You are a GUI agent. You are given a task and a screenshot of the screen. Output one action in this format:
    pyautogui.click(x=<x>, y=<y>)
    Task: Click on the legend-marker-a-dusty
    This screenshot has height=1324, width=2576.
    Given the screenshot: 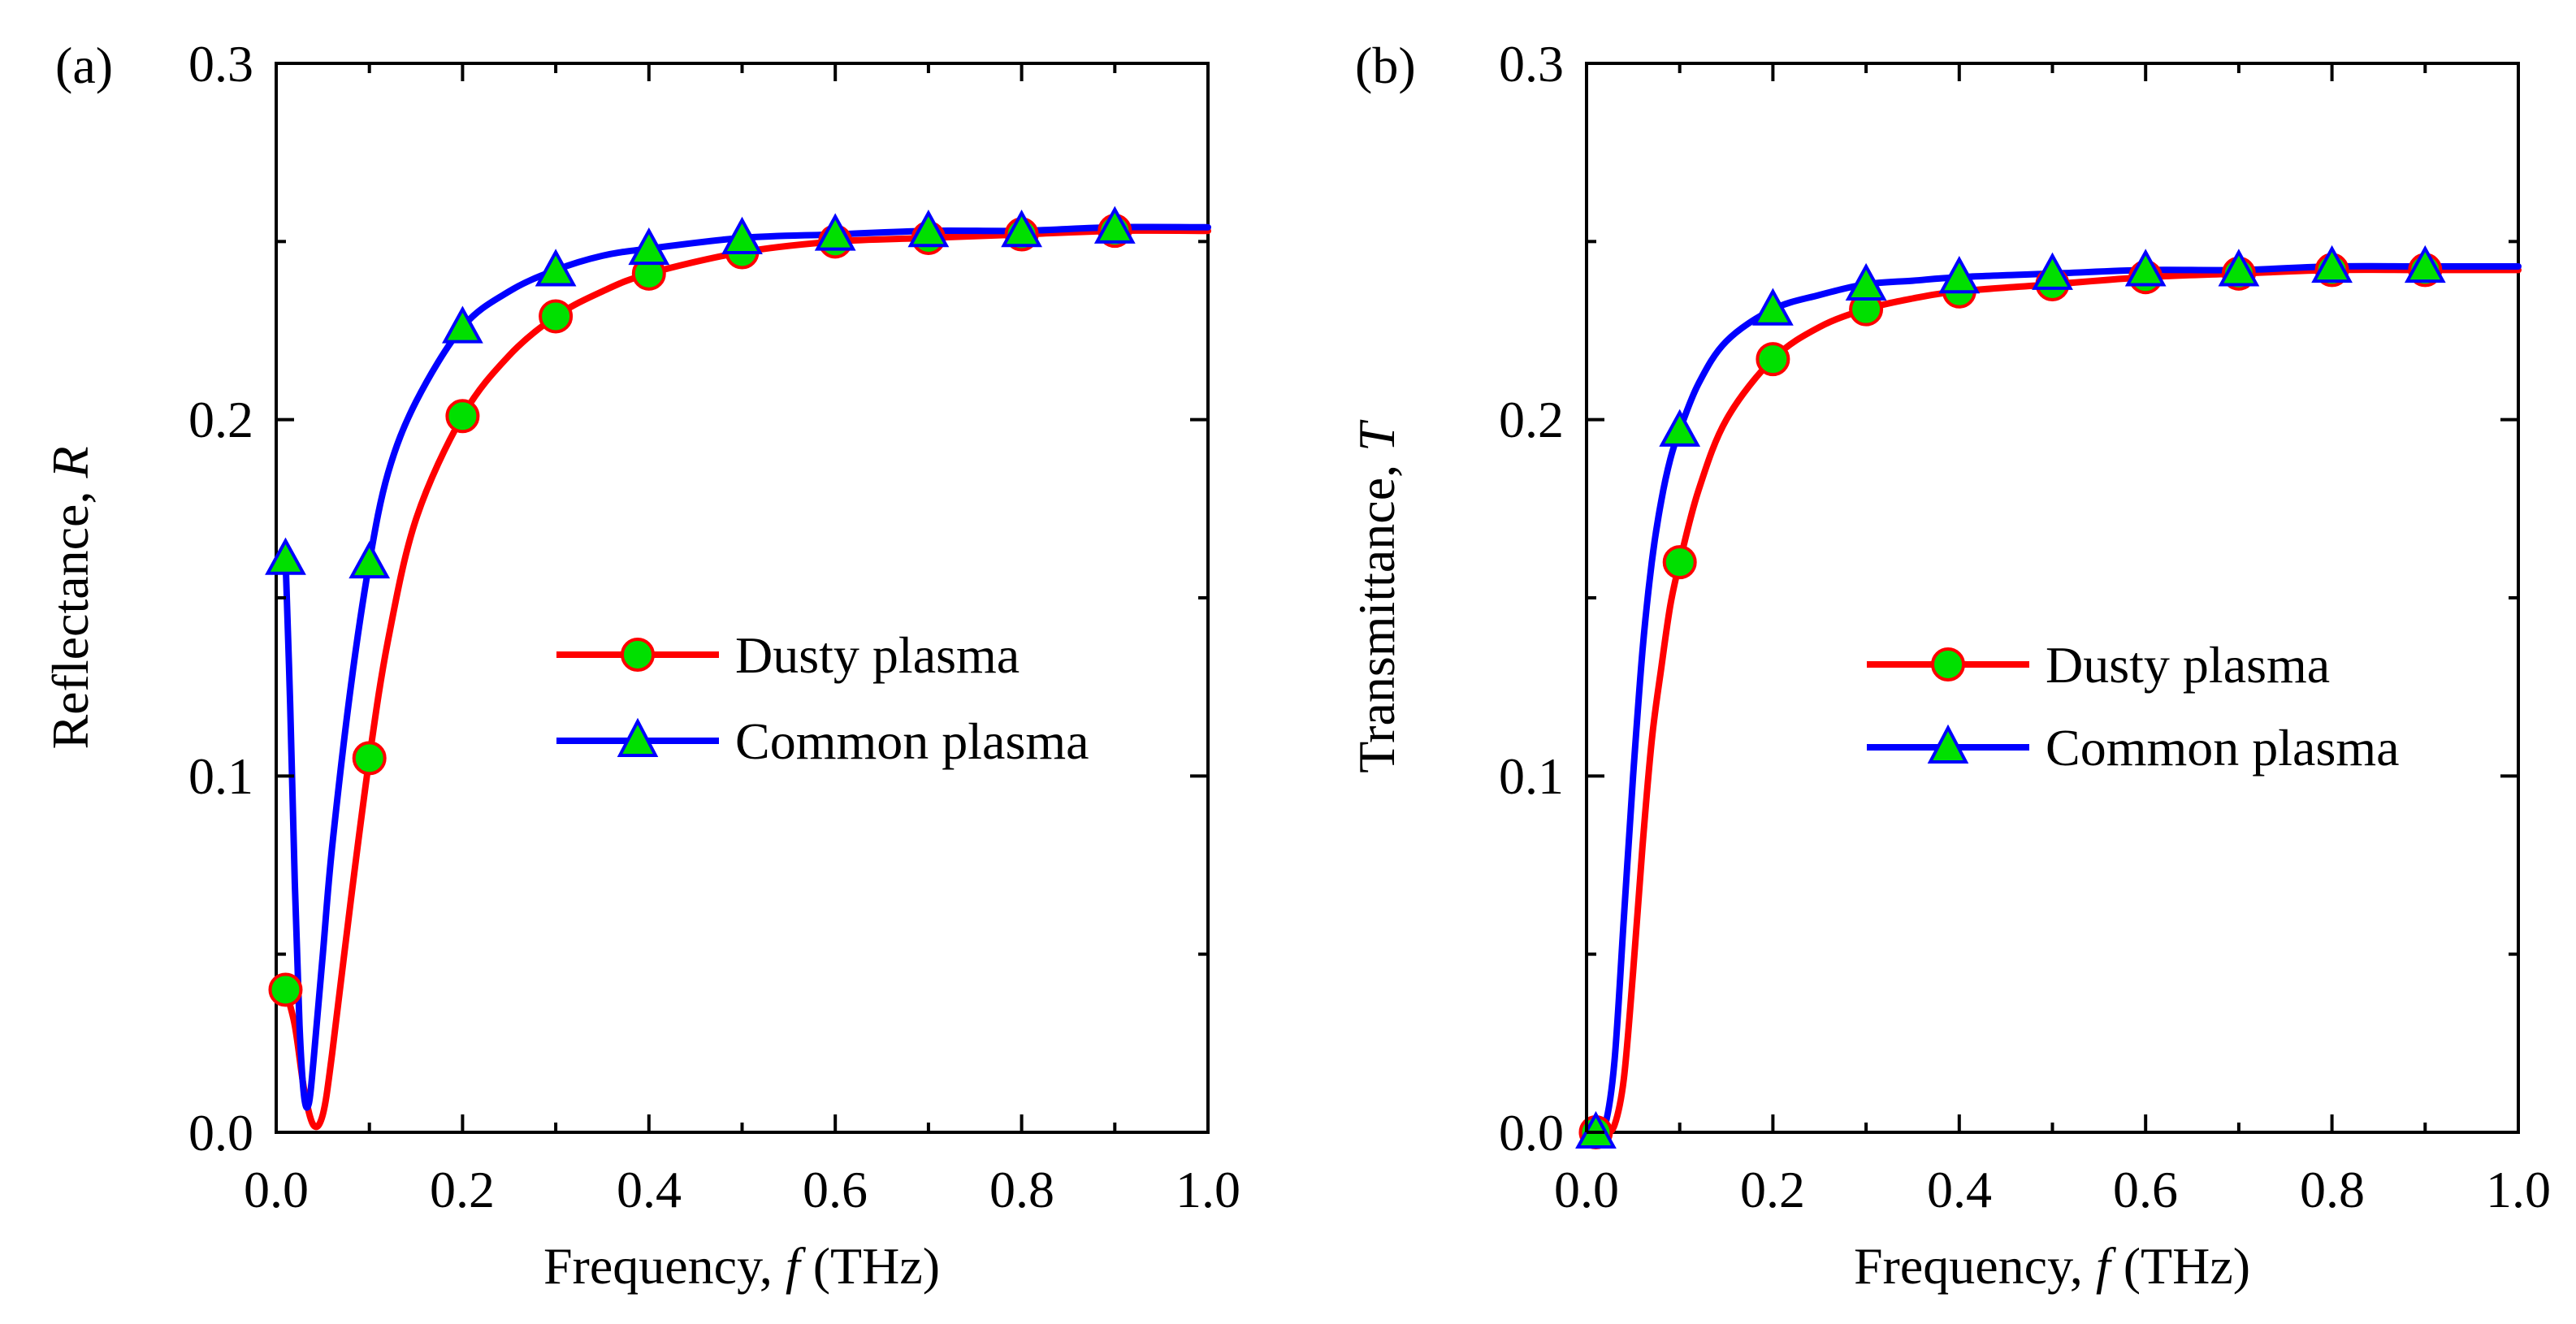 What is the action you would take?
    pyautogui.click(x=638, y=655)
    